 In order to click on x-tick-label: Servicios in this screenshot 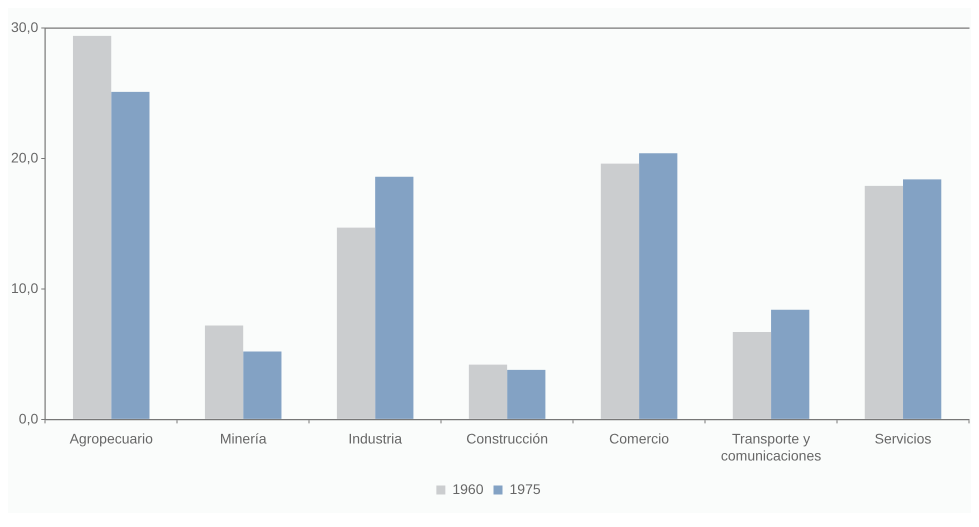, I will do `click(903, 438)`.